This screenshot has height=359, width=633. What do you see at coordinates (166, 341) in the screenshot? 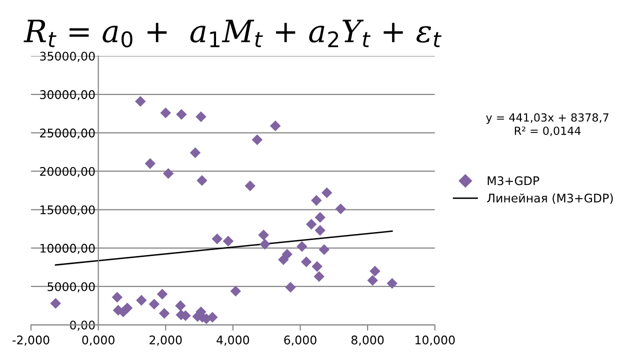
I see `x-tick-label: 2,000` at bounding box center [166, 341].